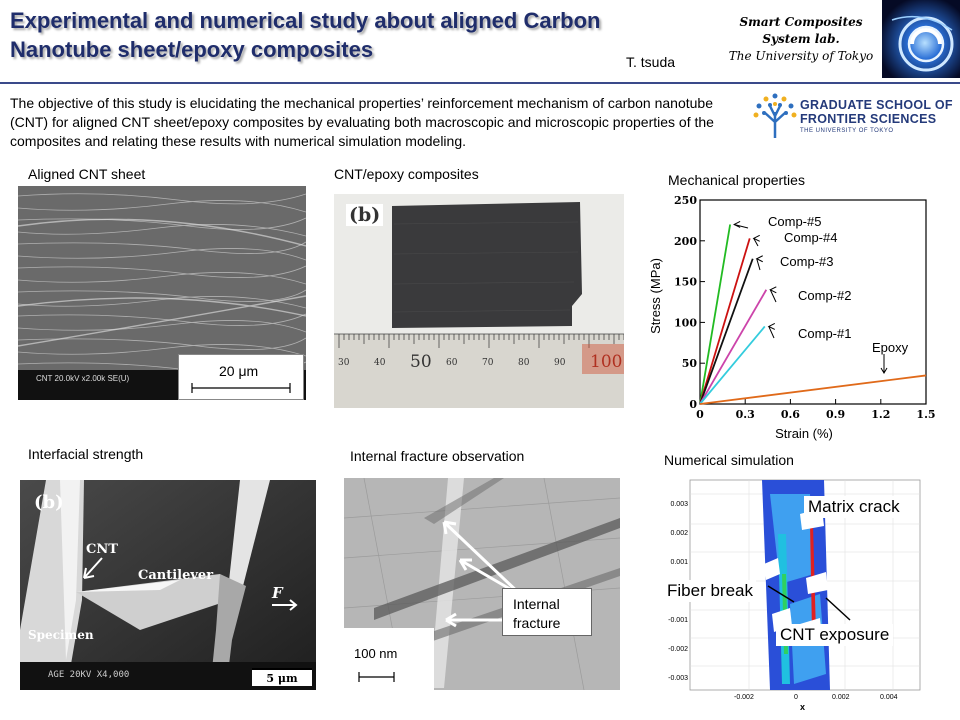 The width and height of the screenshot is (960, 720). Describe the element at coordinates (794, 221) in the screenshot. I see `series-label: Comp-#5` at that location.